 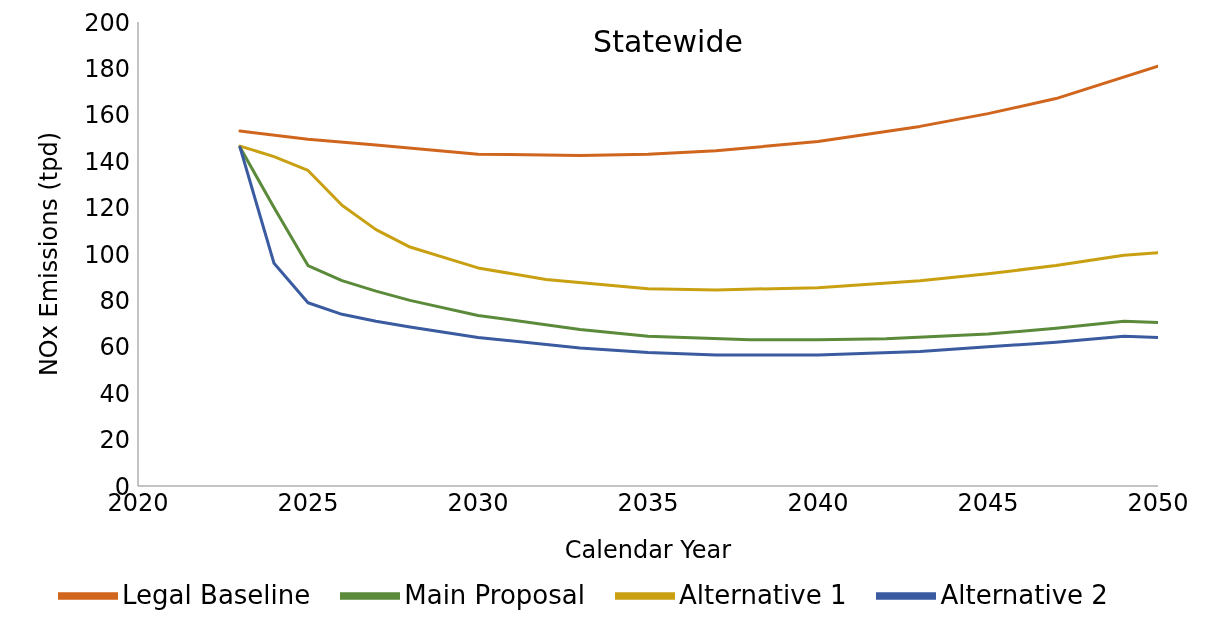 What do you see at coordinates (988, 503) in the screenshot?
I see `x-tick-label: 2045` at bounding box center [988, 503].